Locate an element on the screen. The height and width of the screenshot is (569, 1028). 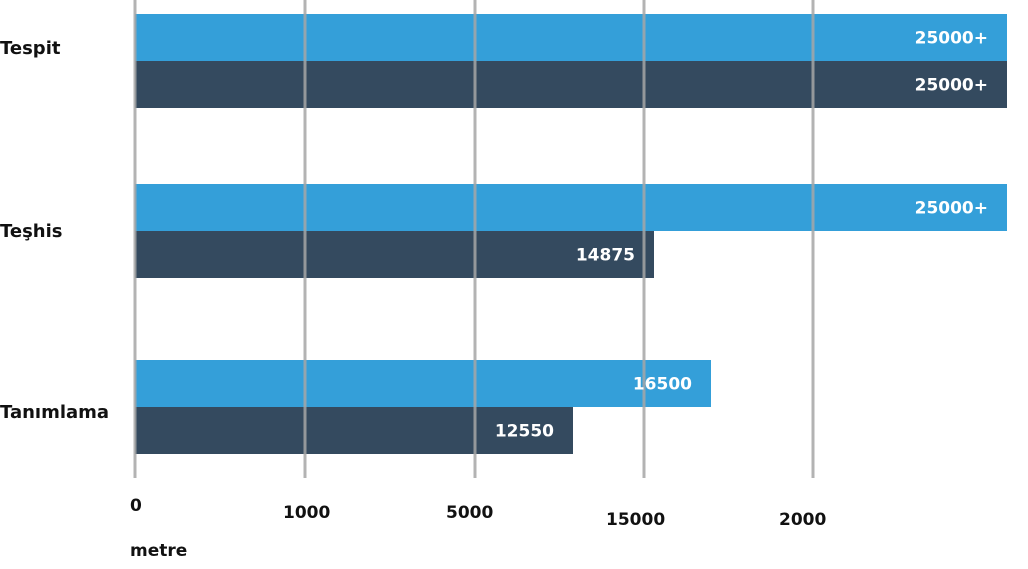
x-tick-label-2000: 2000 is located at coordinates (803, 520).